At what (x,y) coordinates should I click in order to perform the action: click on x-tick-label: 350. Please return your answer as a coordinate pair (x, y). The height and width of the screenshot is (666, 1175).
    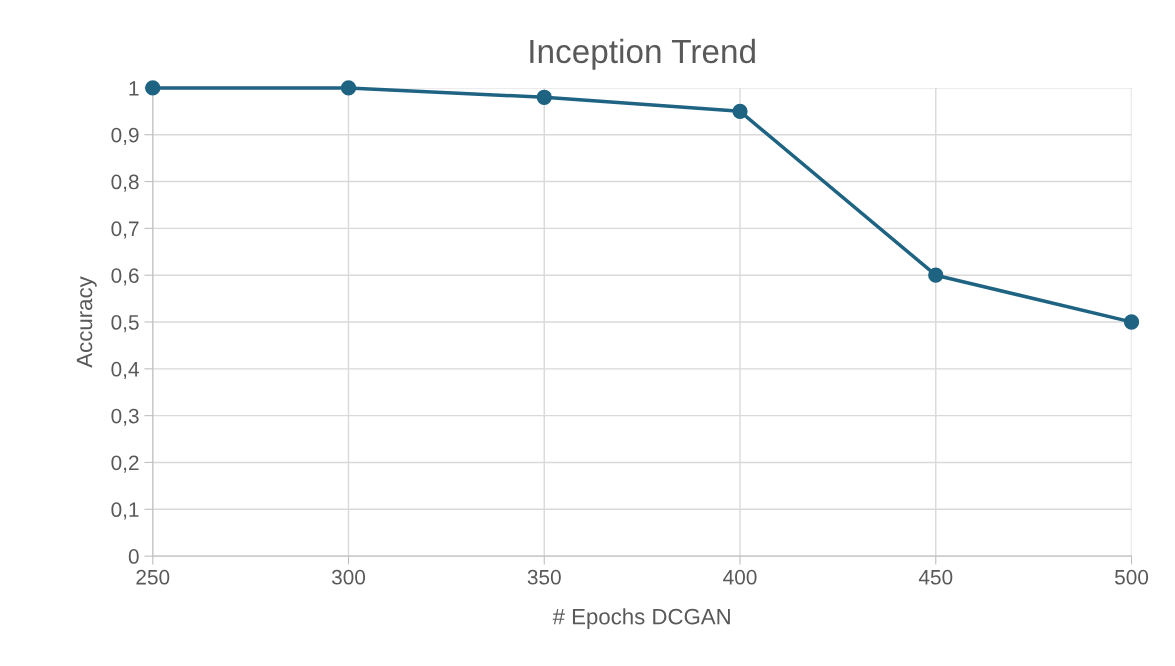
    Looking at the image, I should click on (544, 577).